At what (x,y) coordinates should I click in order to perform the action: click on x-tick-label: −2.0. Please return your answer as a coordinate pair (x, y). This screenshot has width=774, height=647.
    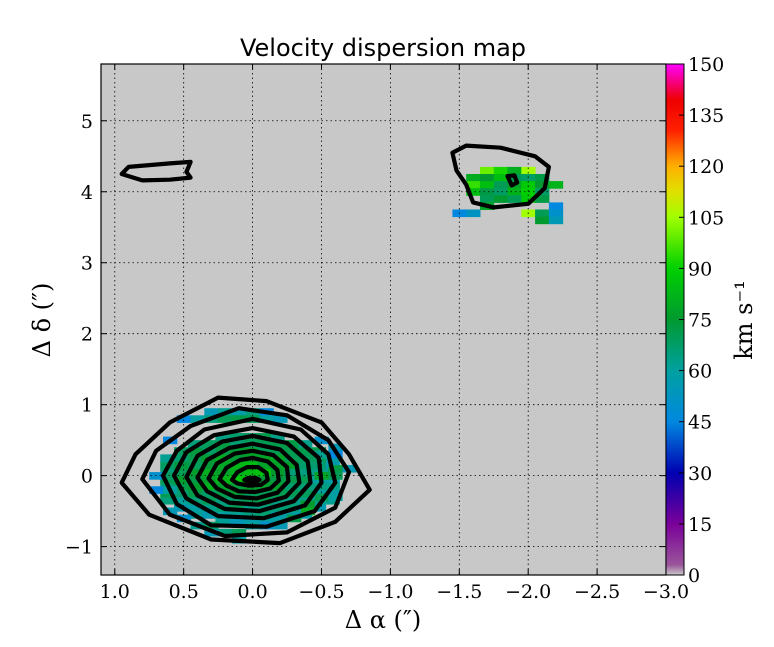
    Looking at the image, I should click on (528, 592).